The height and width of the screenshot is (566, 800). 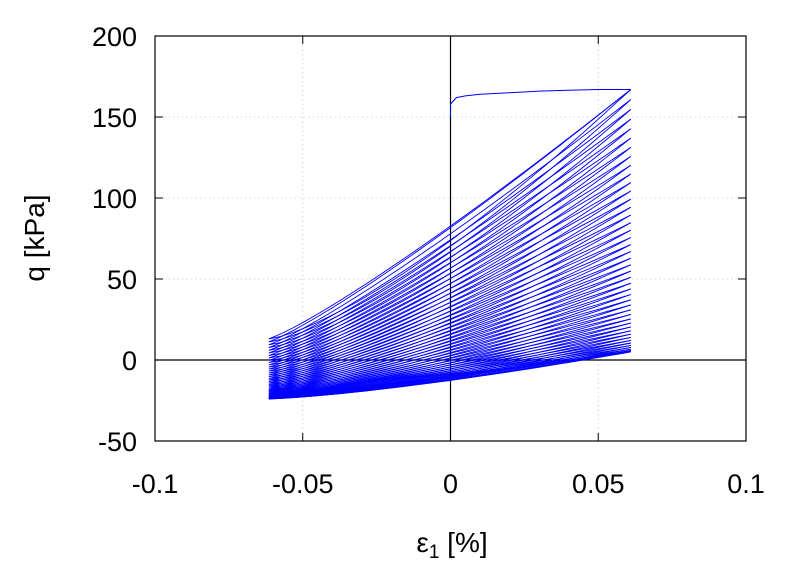 What do you see at coordinates (117, 442) in the screenshot?
I see `y-tick-label: -50` at bounding box center [117, 442].